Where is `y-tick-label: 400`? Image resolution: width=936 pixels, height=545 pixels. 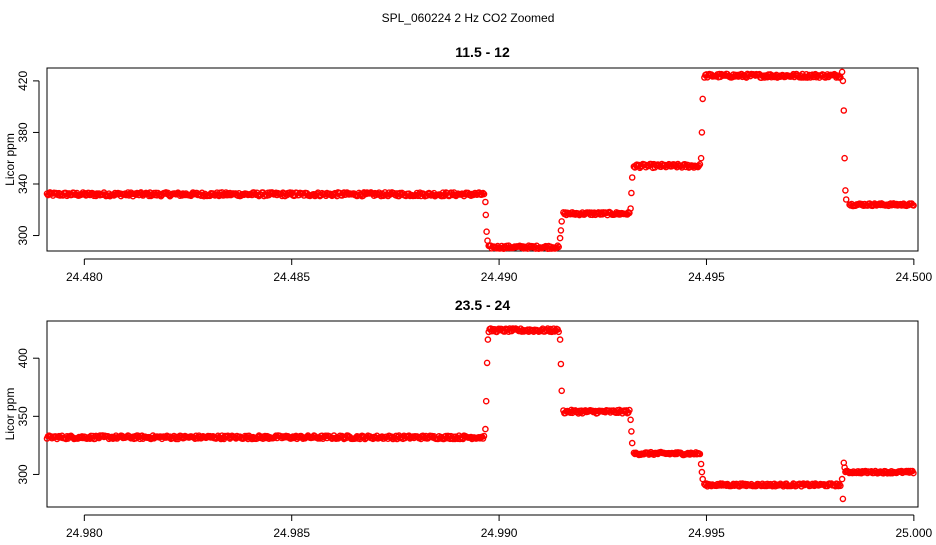 y-tick-label: 400 is located at coordinates (23, 358).